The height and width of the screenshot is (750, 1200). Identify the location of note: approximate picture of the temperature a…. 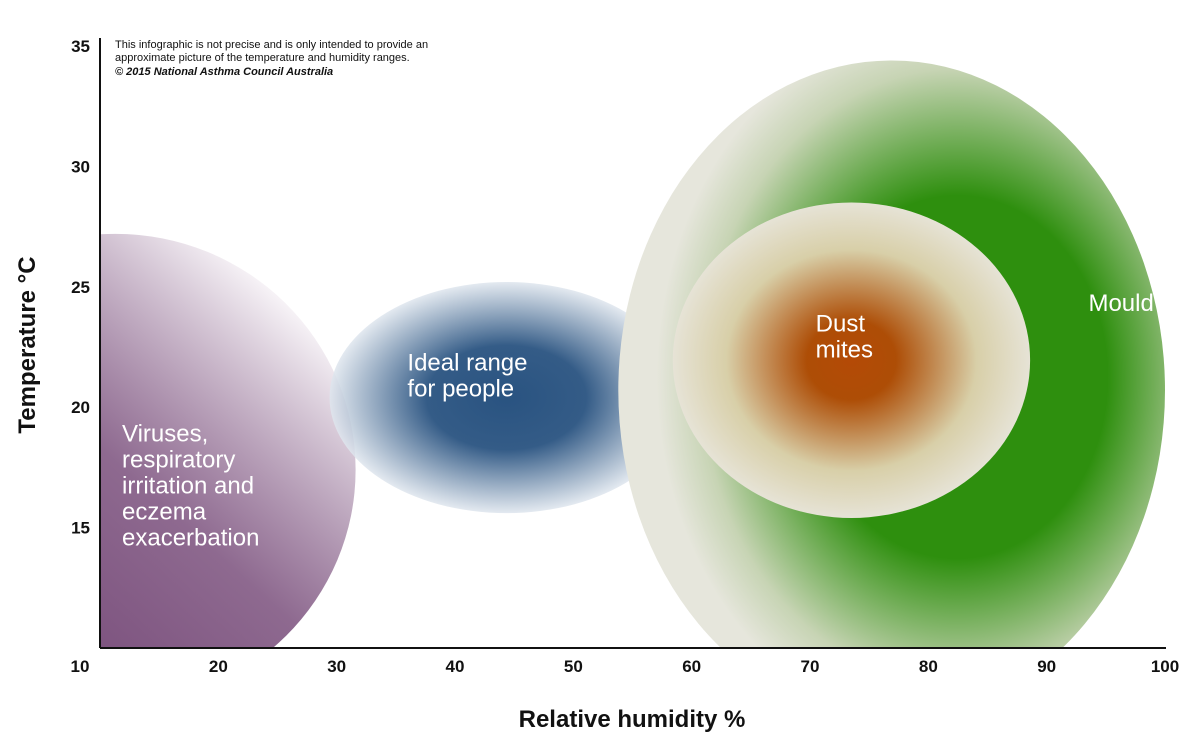
(262, 58).